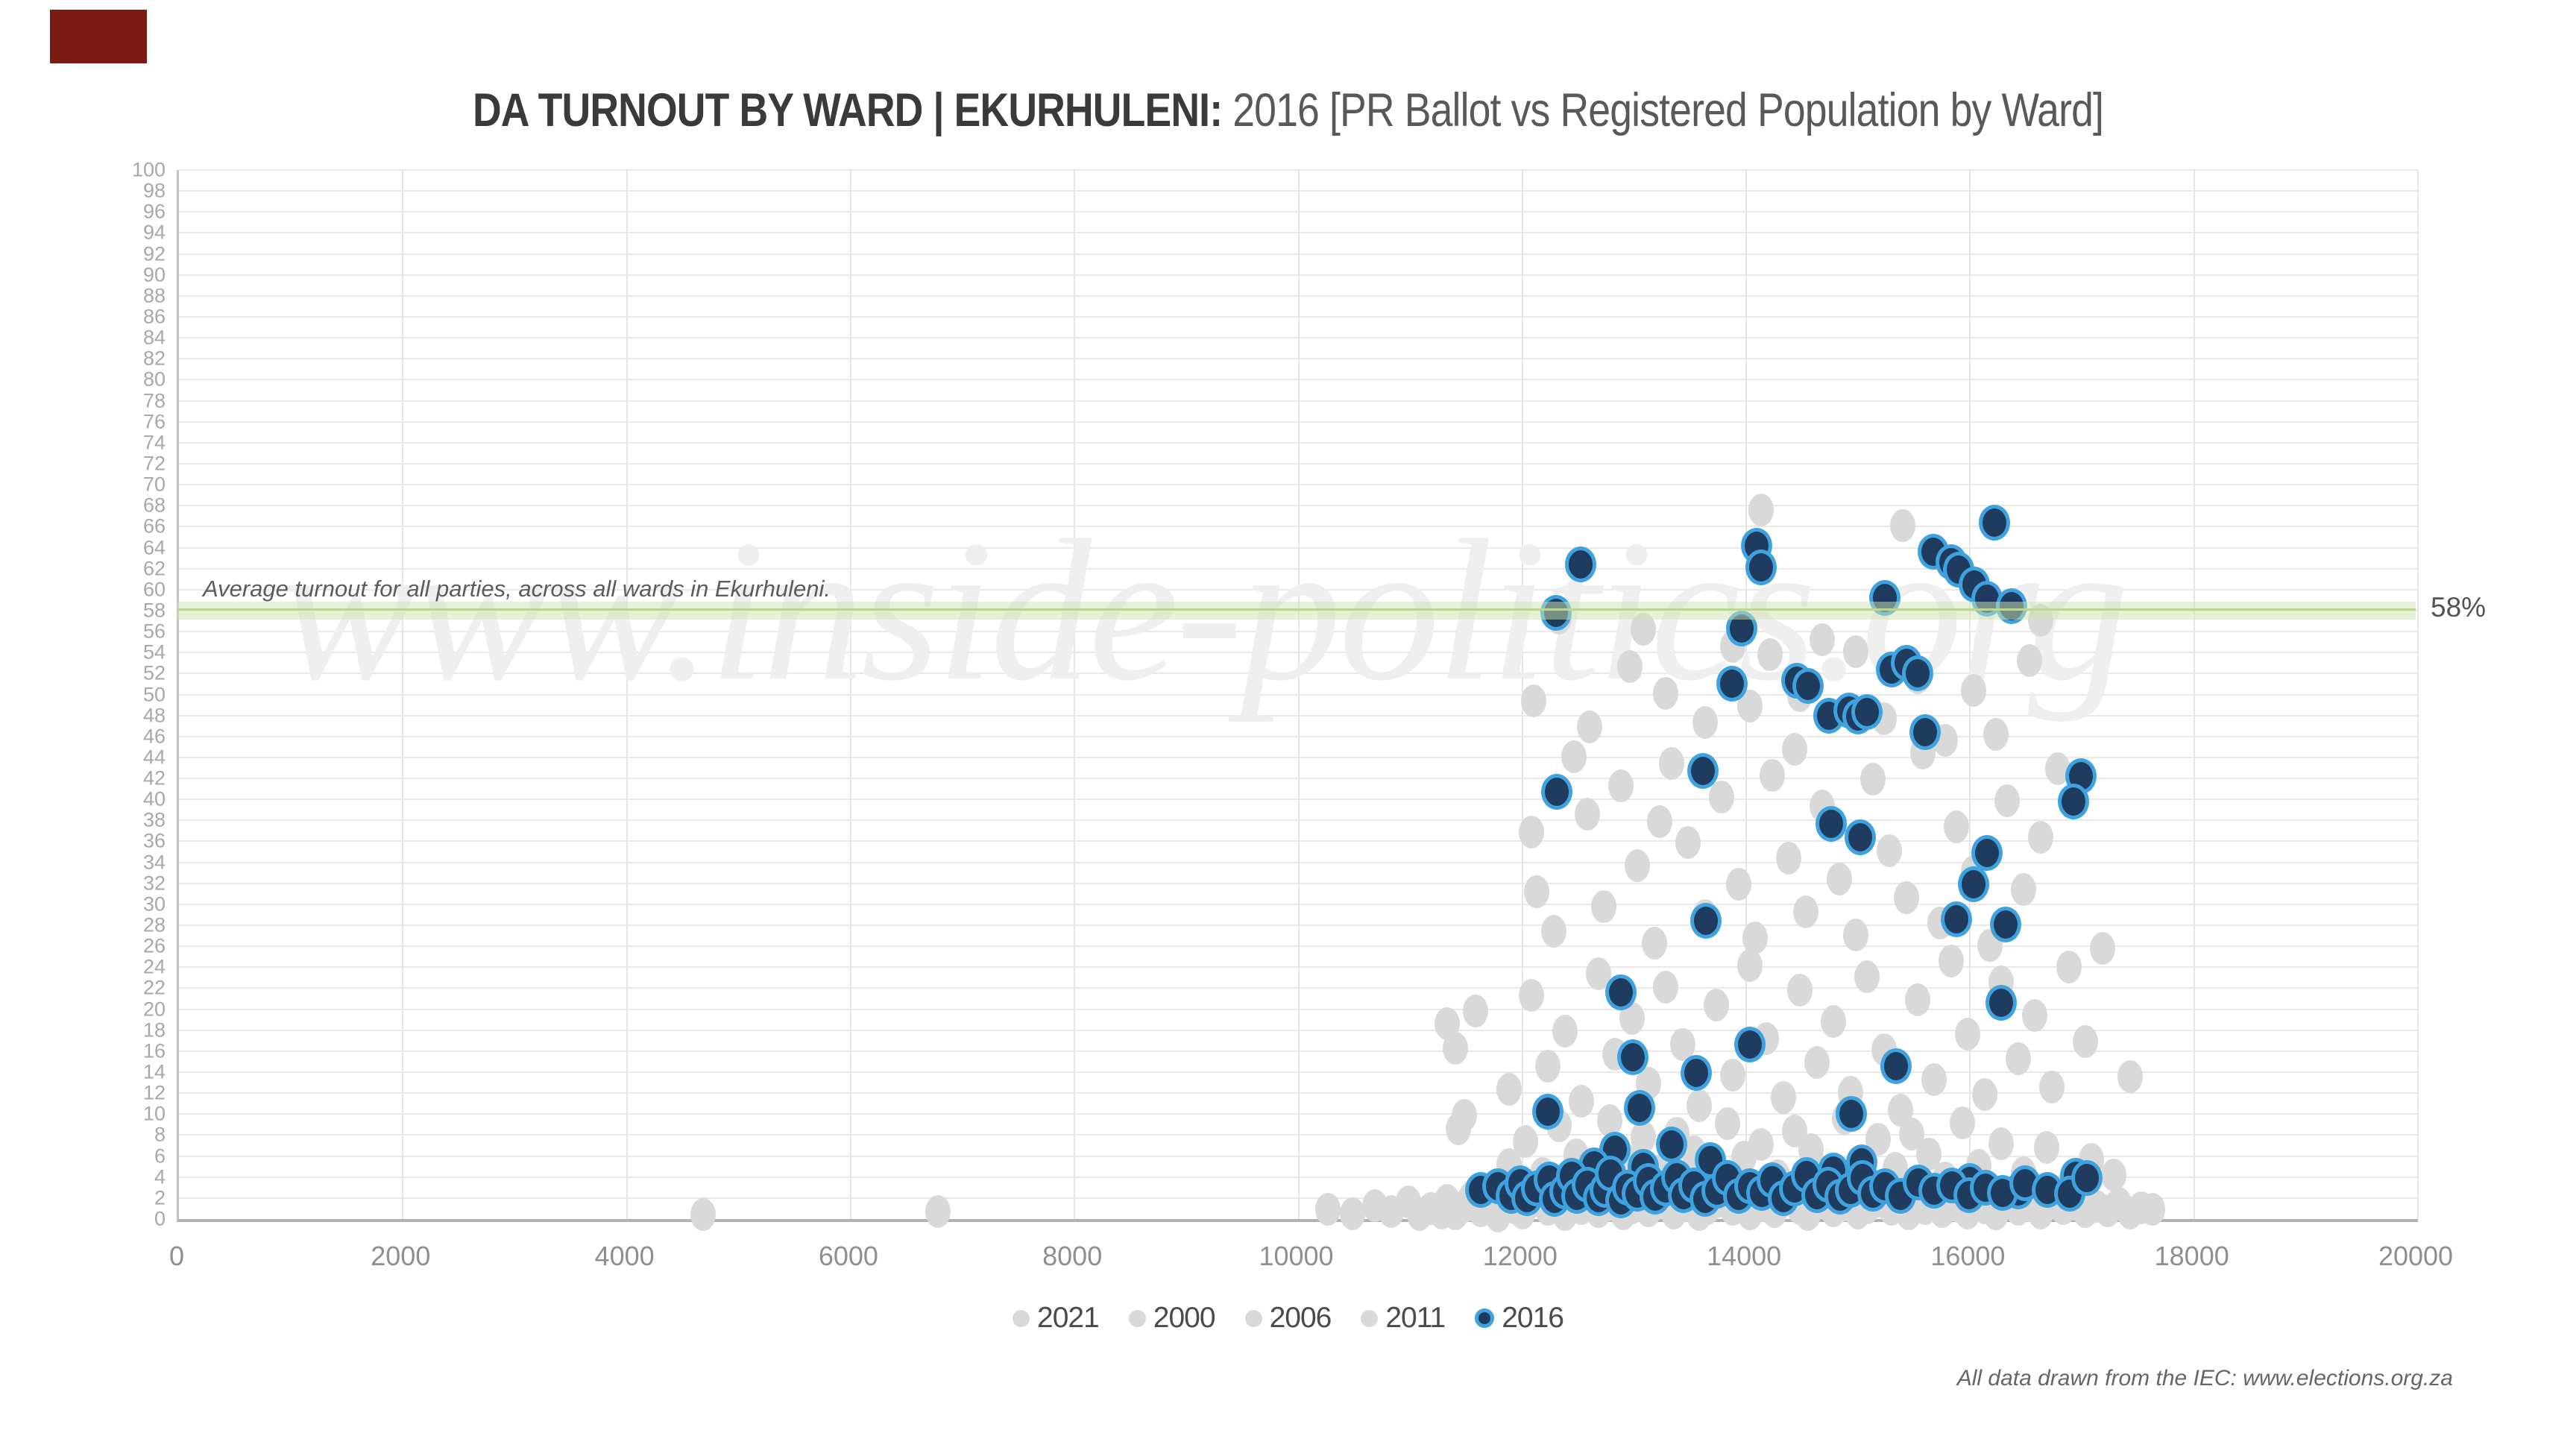 Image resolution: width=2576 pixels, height=1433 pixels. What do you see at coordinates (154, 317) in the screenshot?
I see `y-tick-label: 86` at bounding box center [154, 317].